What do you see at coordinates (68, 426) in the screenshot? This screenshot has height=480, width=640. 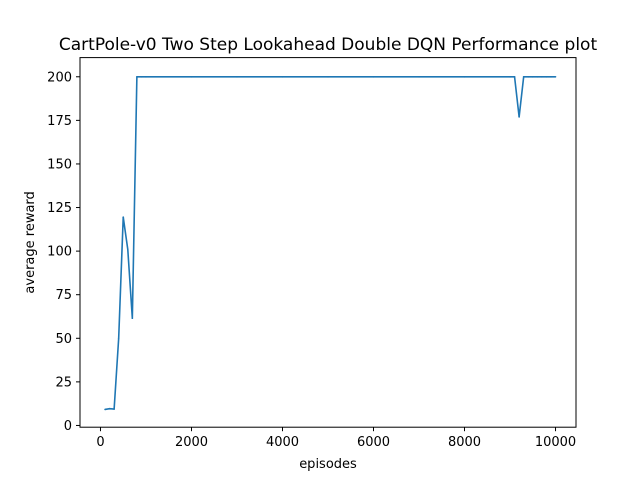 I see `y-tick-label: 0` at bounding box center [68, 426].